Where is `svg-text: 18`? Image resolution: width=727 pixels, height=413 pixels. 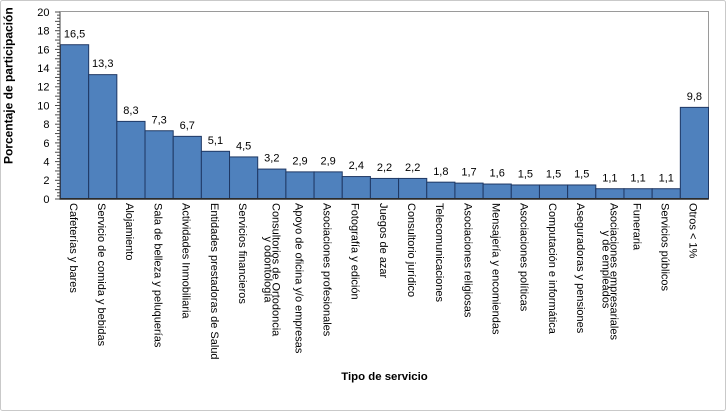 svg-text: 18 is located at coordinates (43, 32).